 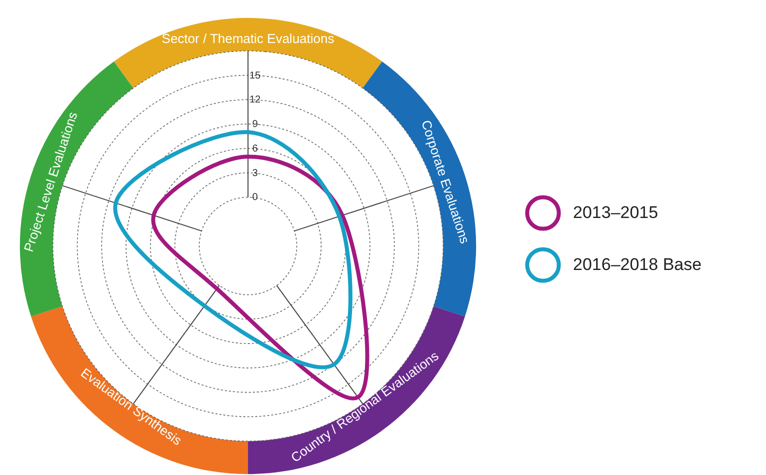 I want to click on legend-label: 2016–2018 Base, so click(x=637, y=264).